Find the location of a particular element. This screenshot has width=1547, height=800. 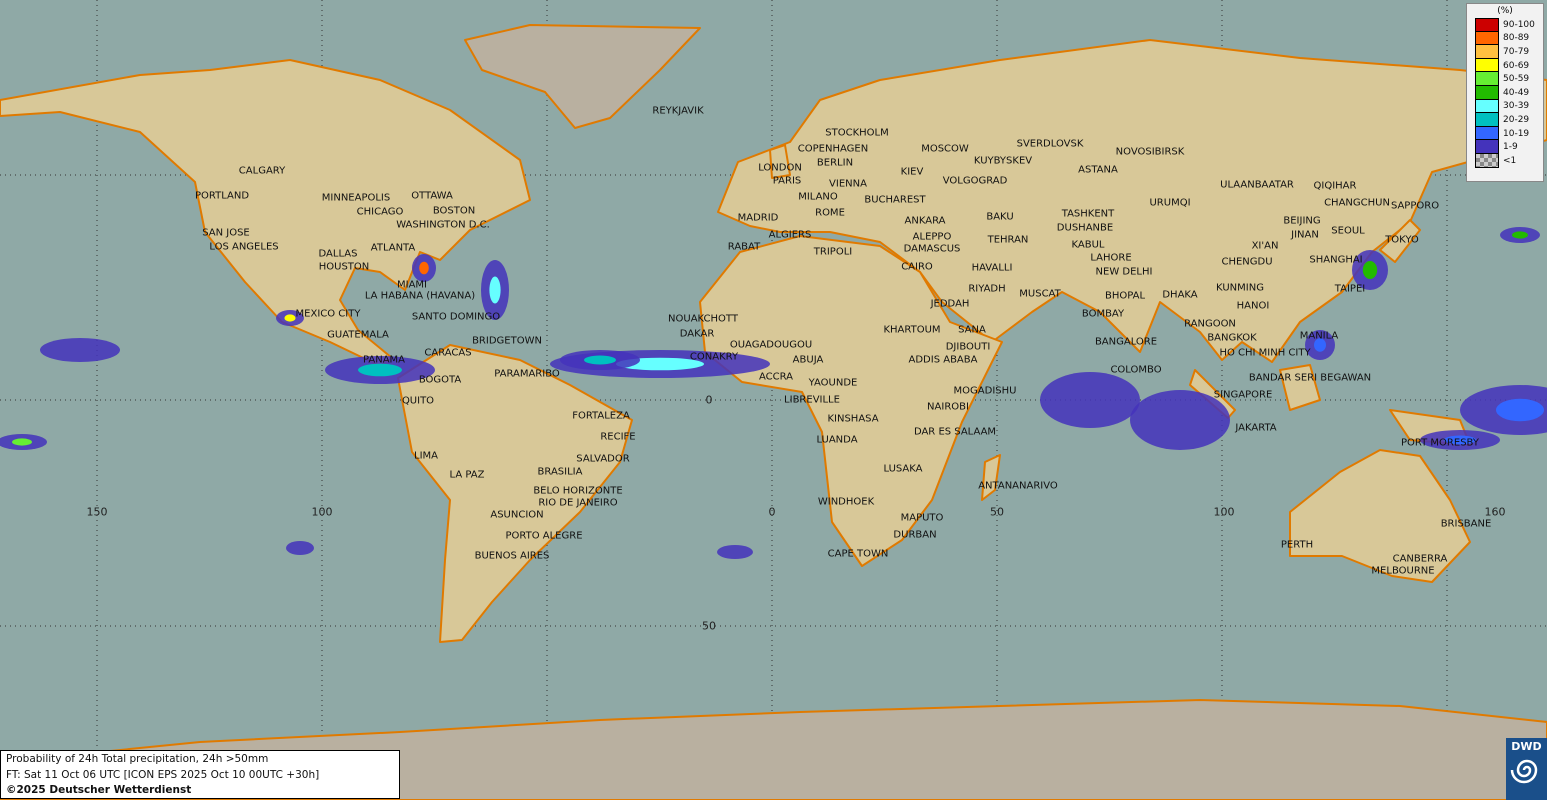

city-label: LA PAZ is located at coordinates (467, 475).